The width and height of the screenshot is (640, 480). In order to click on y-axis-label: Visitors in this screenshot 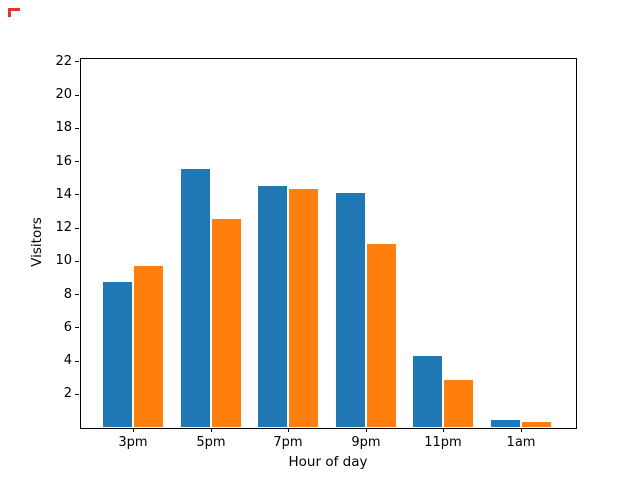, I will do `click(37, 242)`.